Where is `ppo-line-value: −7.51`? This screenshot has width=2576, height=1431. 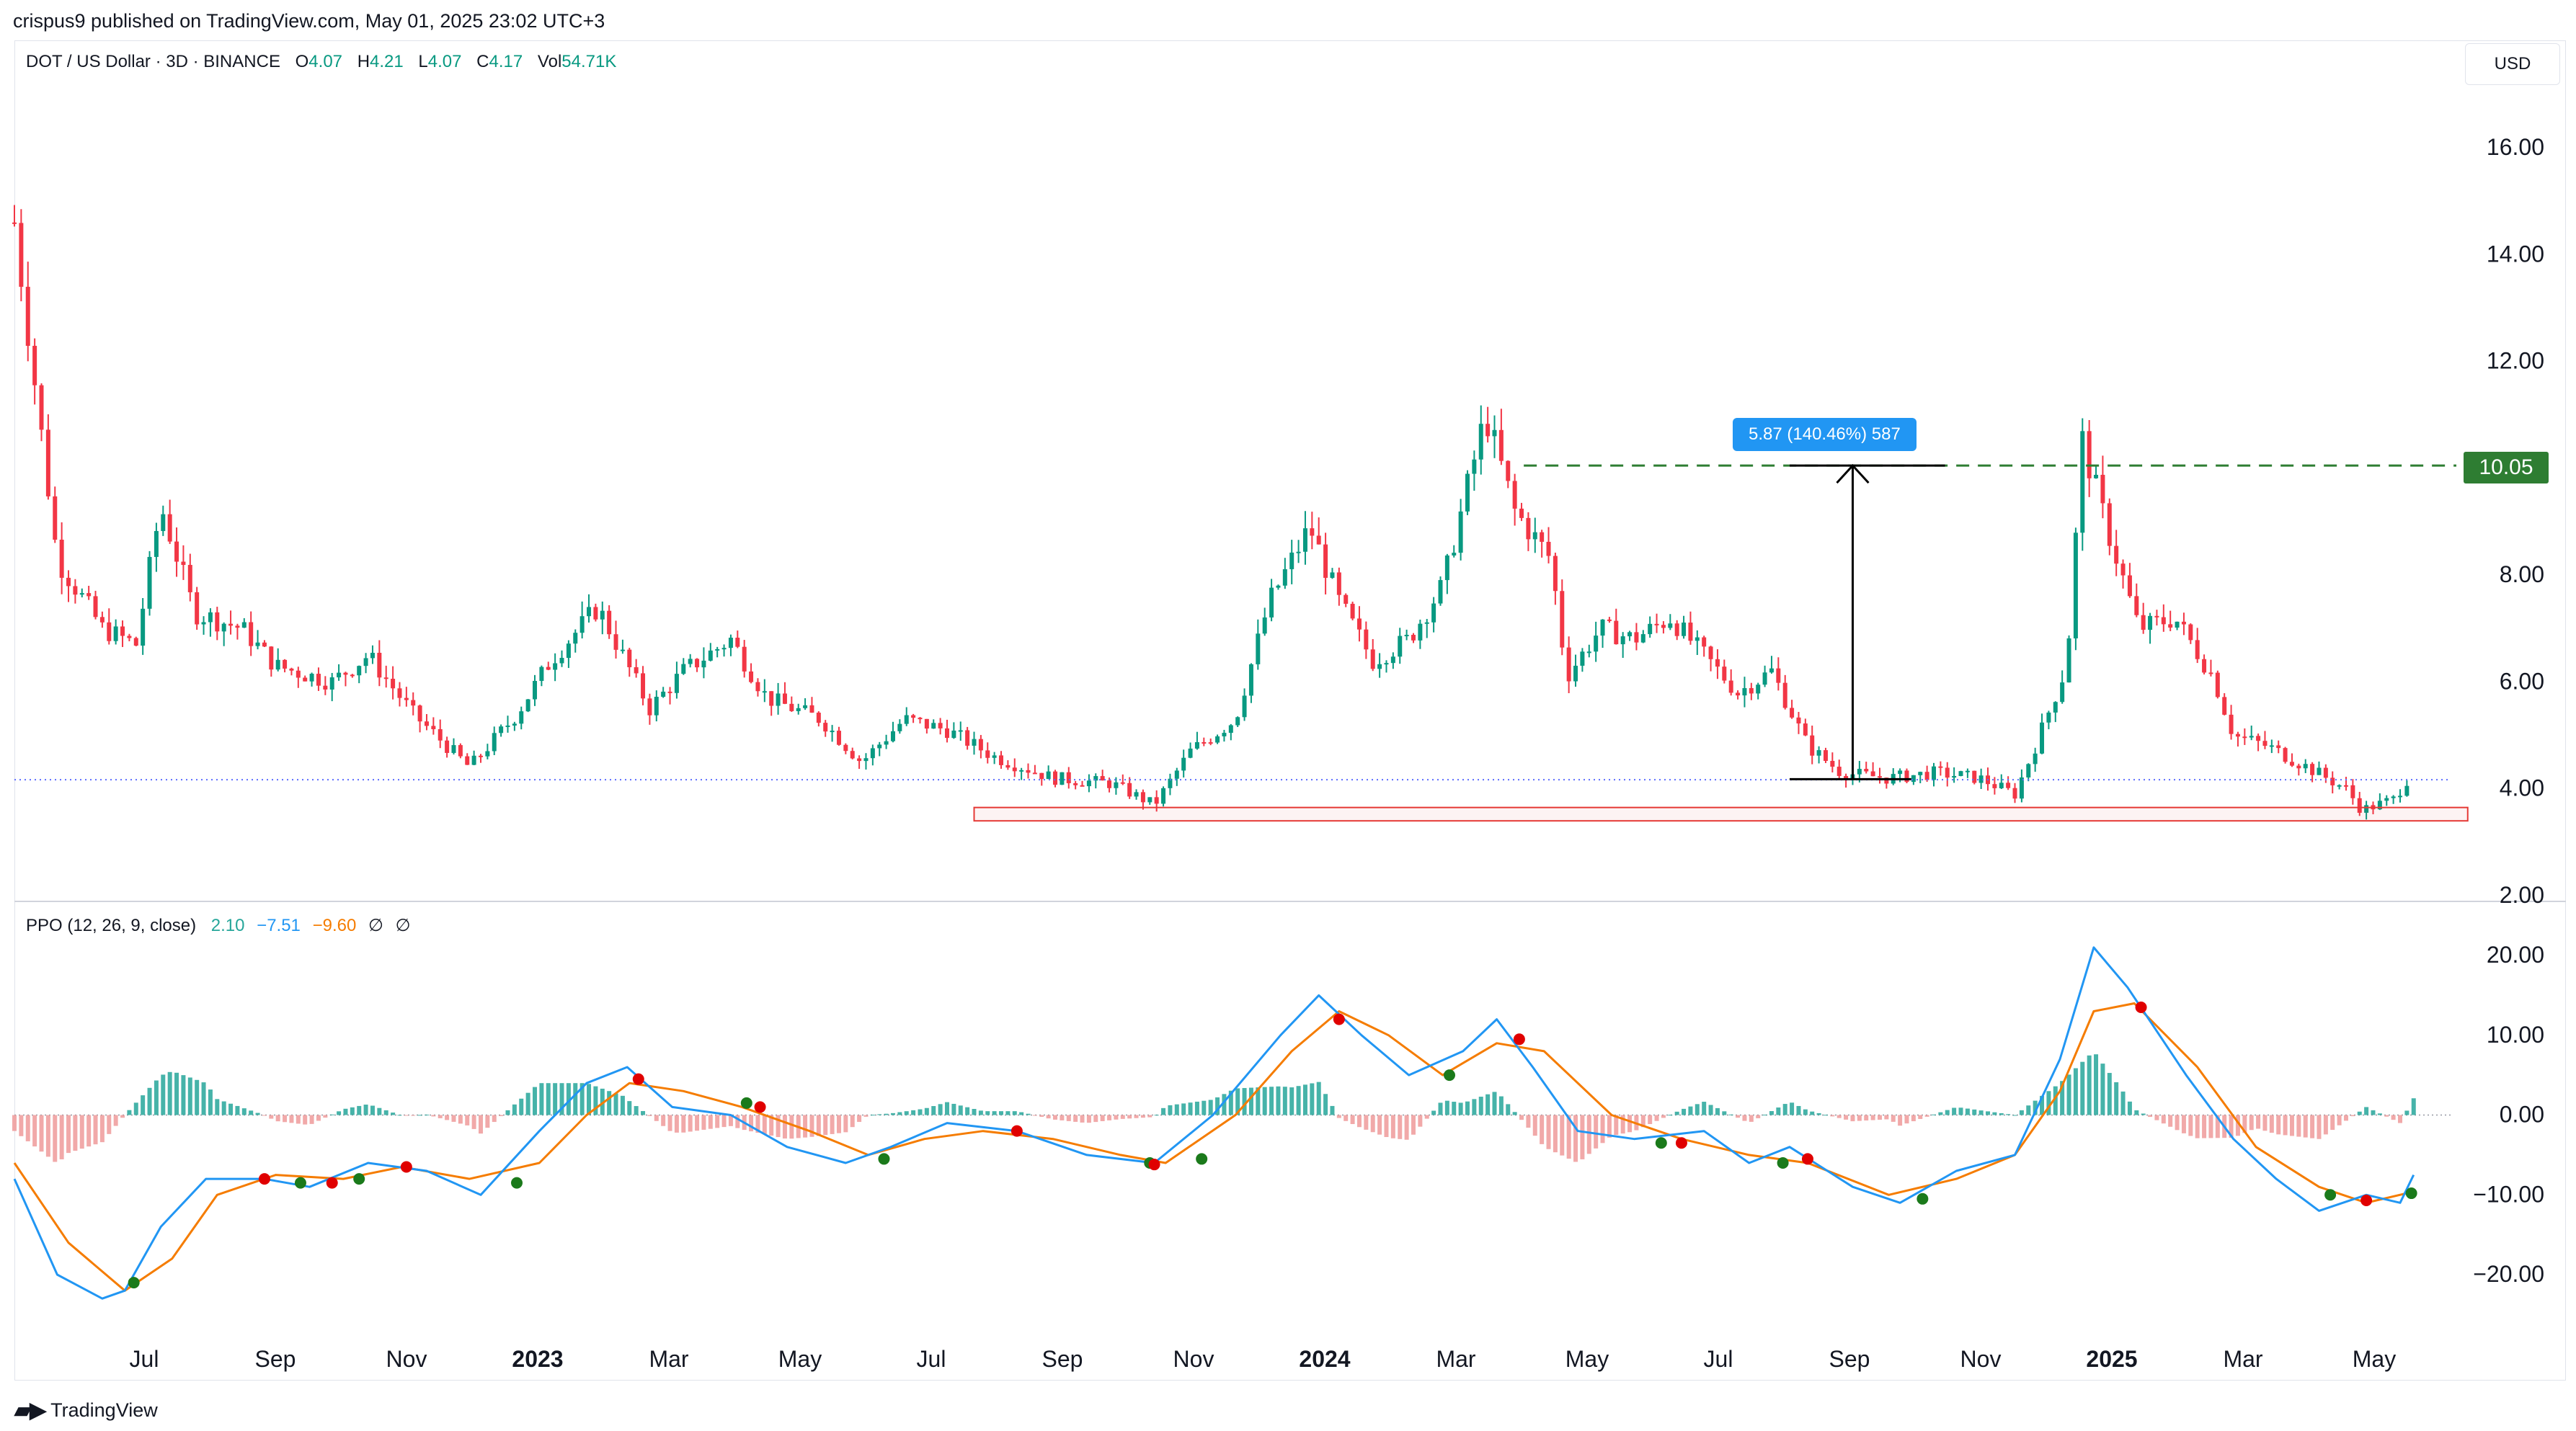 ppo-line-value: −7.51 is located at coordinates (279, 925).